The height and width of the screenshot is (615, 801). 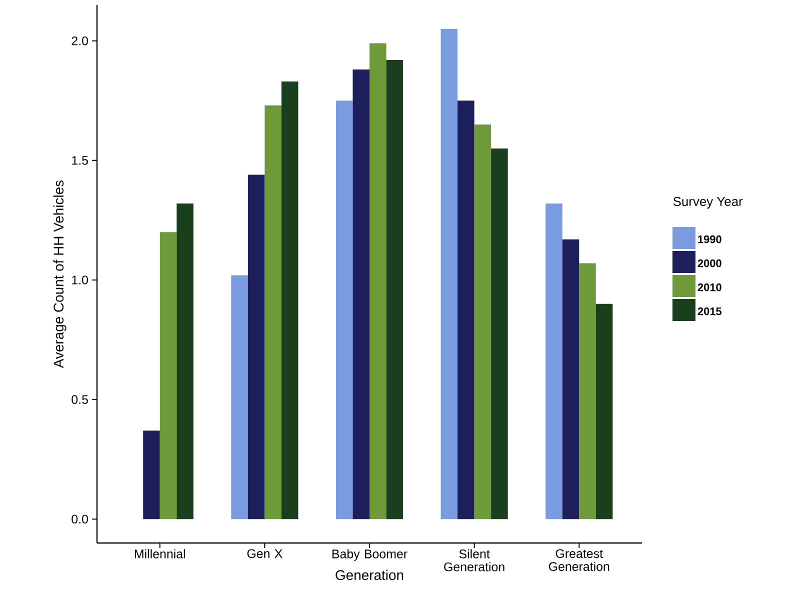 What do you see at coordinates (80, 41) in the screenshot?
I see `y-tick-label: 2.0` at bounding box center [80, 41].